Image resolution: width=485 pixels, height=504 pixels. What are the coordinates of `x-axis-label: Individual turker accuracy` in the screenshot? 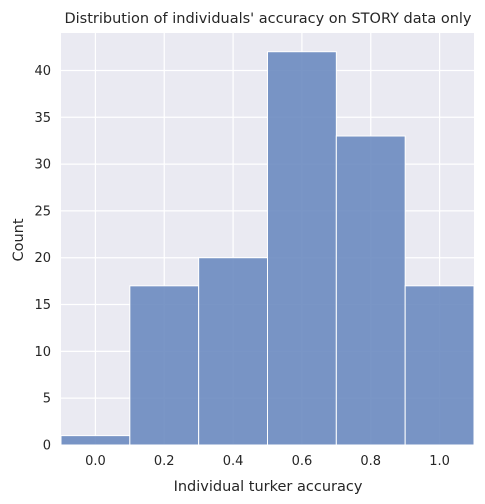 It's located at (268, 487).